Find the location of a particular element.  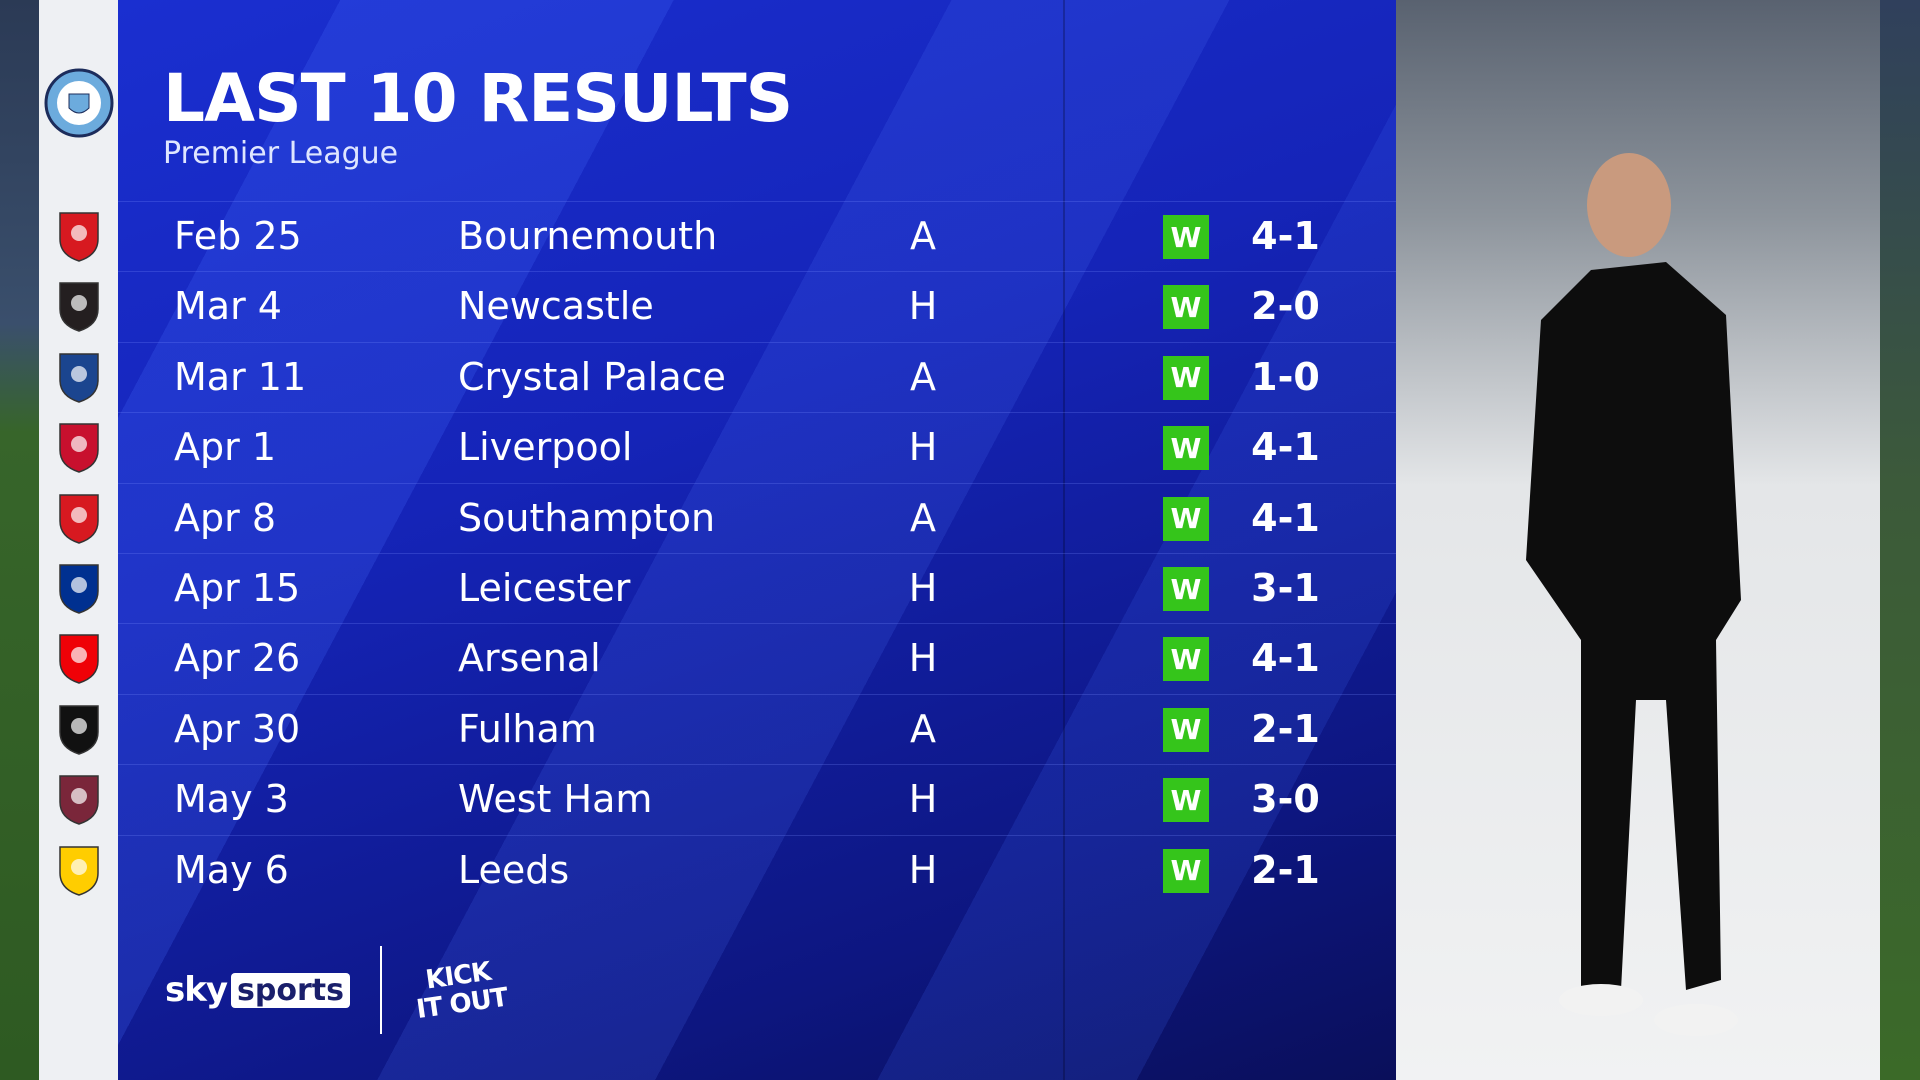

opponent-name: Newcastle is located at coordinates (556, 306).